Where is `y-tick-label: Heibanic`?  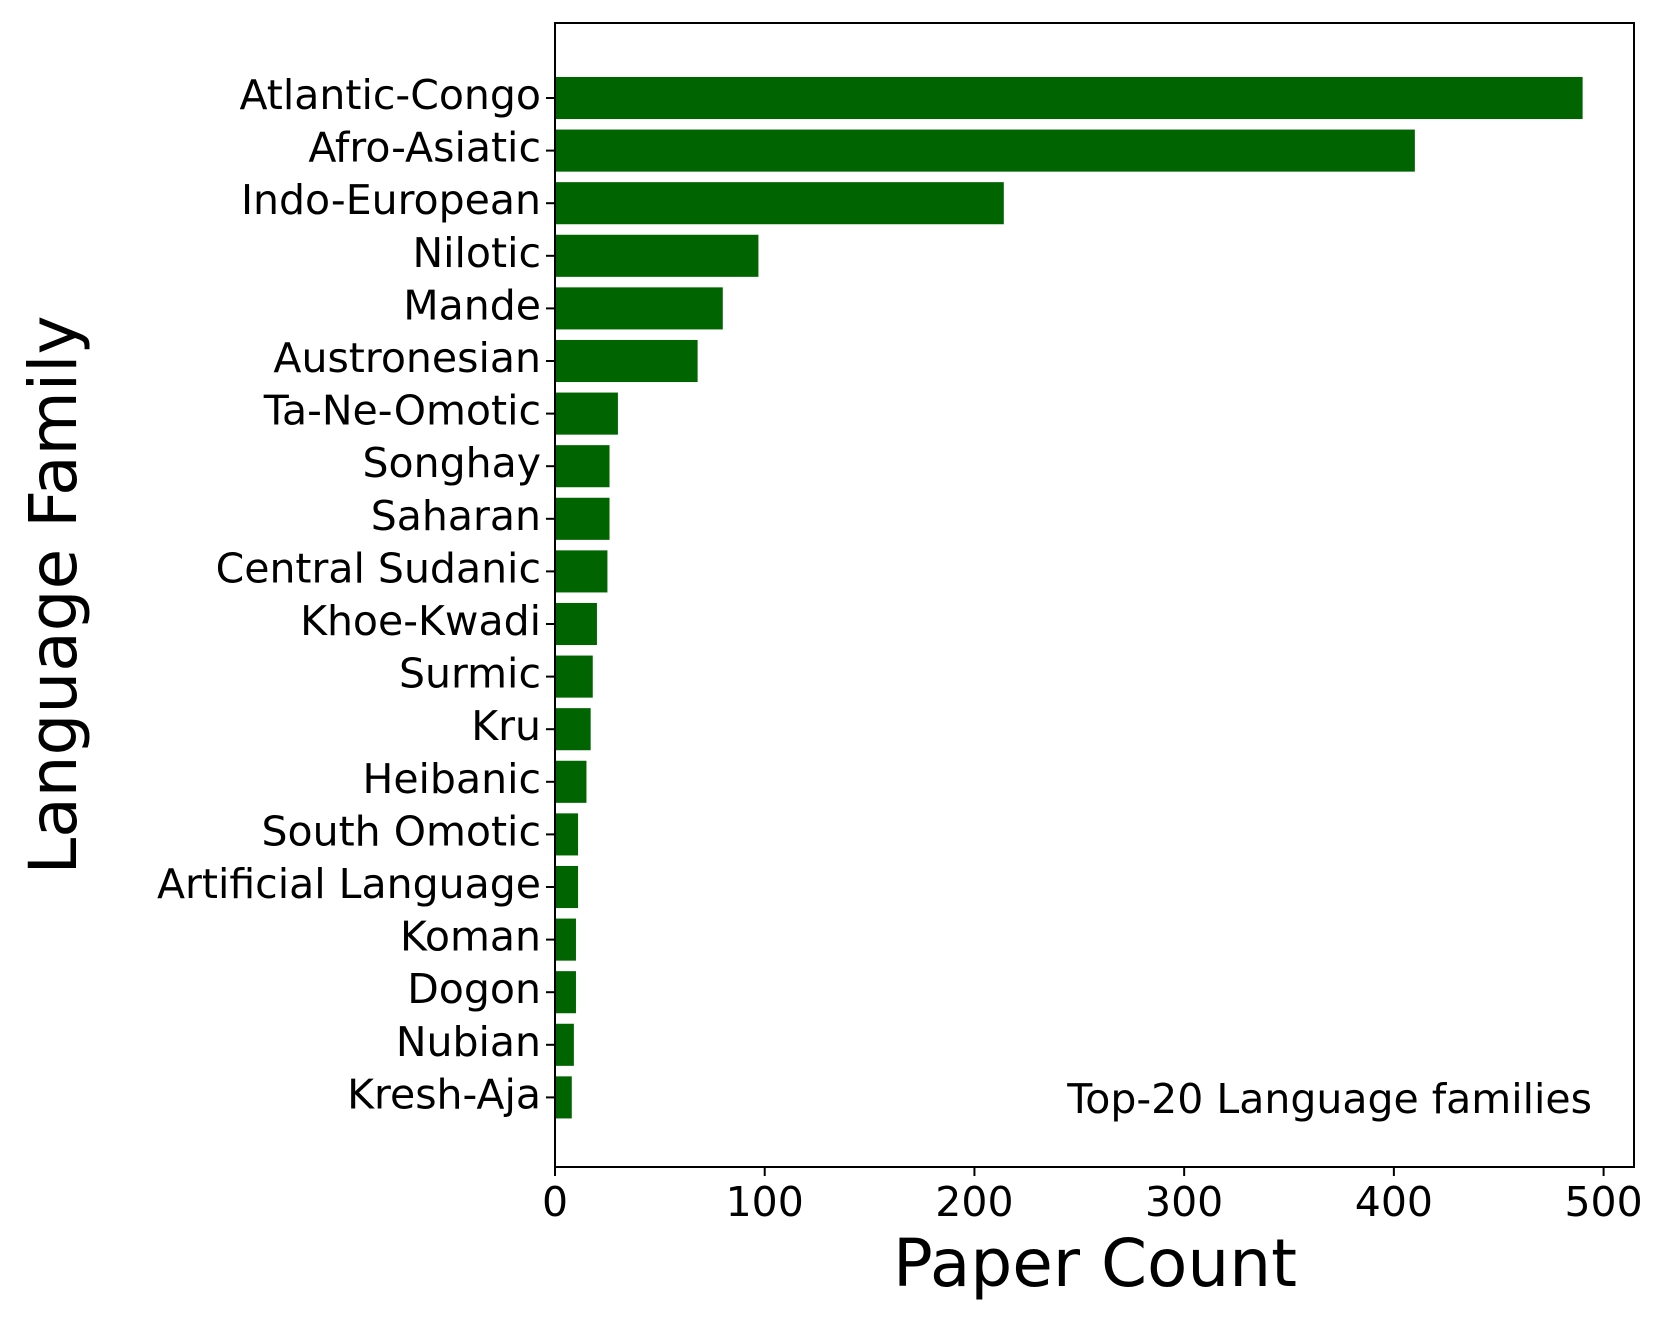 y-tick-label: Heibanic is located at coordinates (451, 779).